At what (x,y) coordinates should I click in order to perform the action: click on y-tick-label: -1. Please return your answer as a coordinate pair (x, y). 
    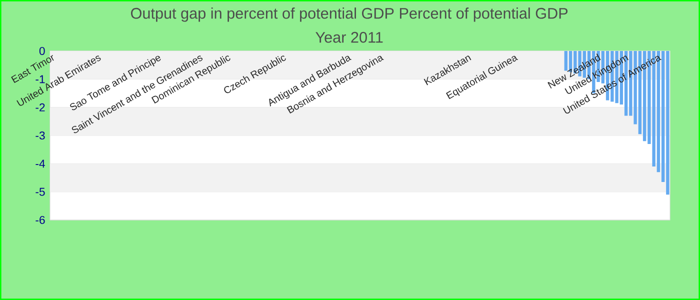
    Looking at the image, I should click on (40, 79).